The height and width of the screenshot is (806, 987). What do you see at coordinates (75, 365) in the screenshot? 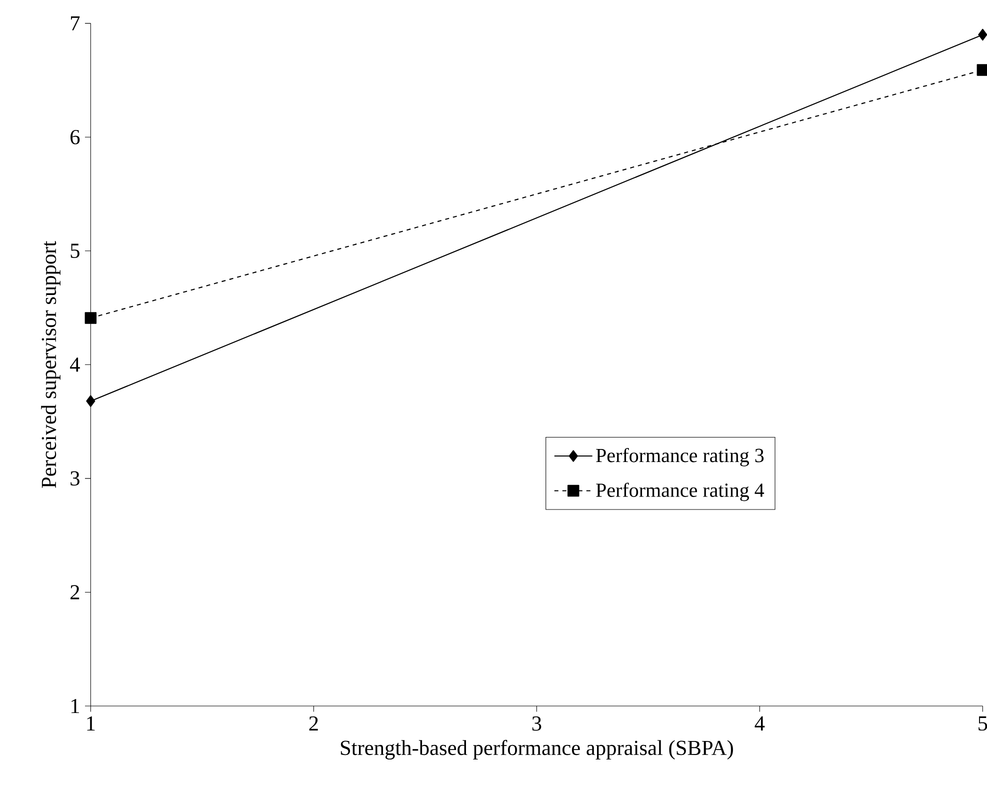
I see `y-tick-label: 4` at bounding box center [75, 365].